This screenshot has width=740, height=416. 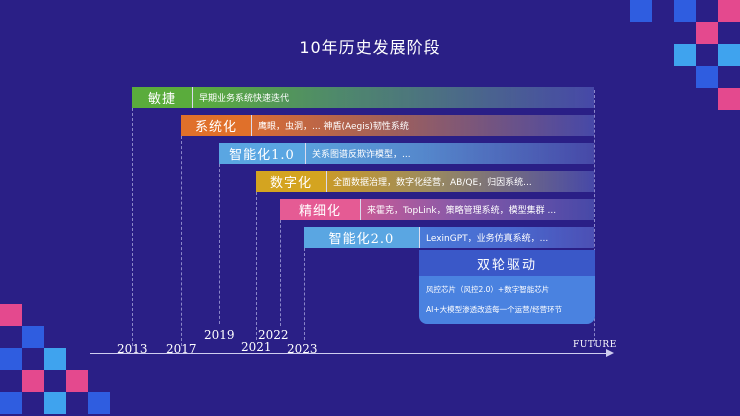 What do you see at coordinates (304, 294) in the screenshot?
I see `year-guide-2023` at bounding box center [304, 294].